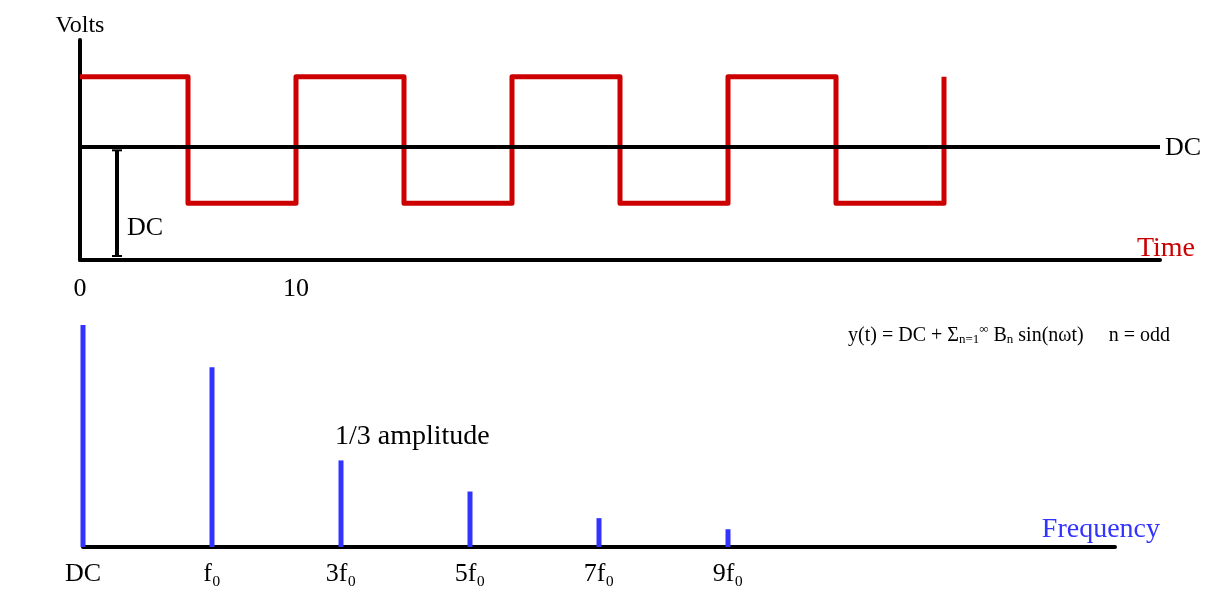 The height and width of the screenshot is (608, 1210). Describe the element at coordinates (145, 226) in the screenshot. I see `annotation: DC` at that location.